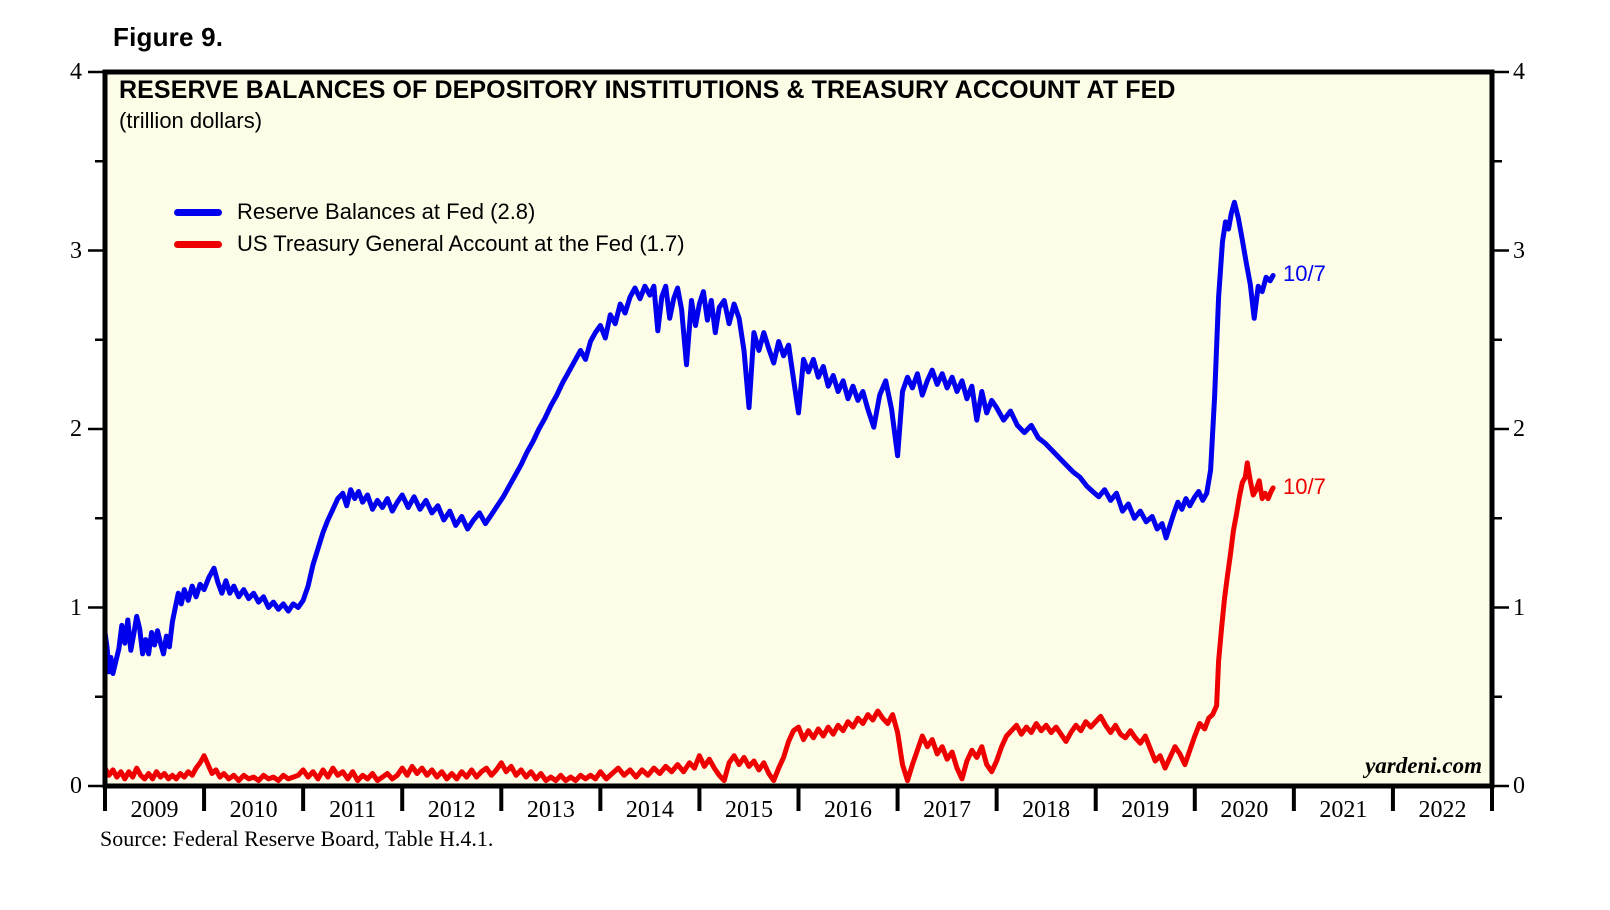 The height and width of the screenshot is (910, 1610). What do you see at coordinates (76, 607) in the screenshot?
I see `y-tick-label-left: 1` at bounding box center [76, 607].